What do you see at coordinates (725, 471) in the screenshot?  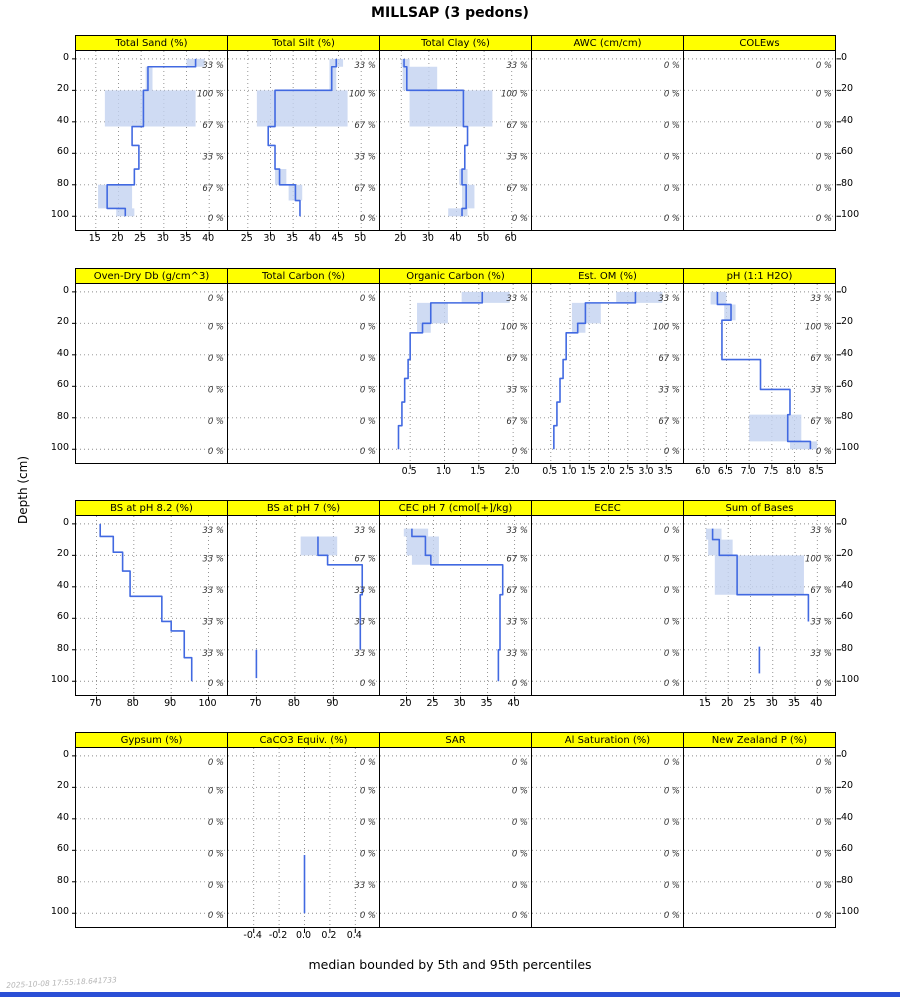 I see `x-tick-label: 6.5` at bounding box center [725, 471].